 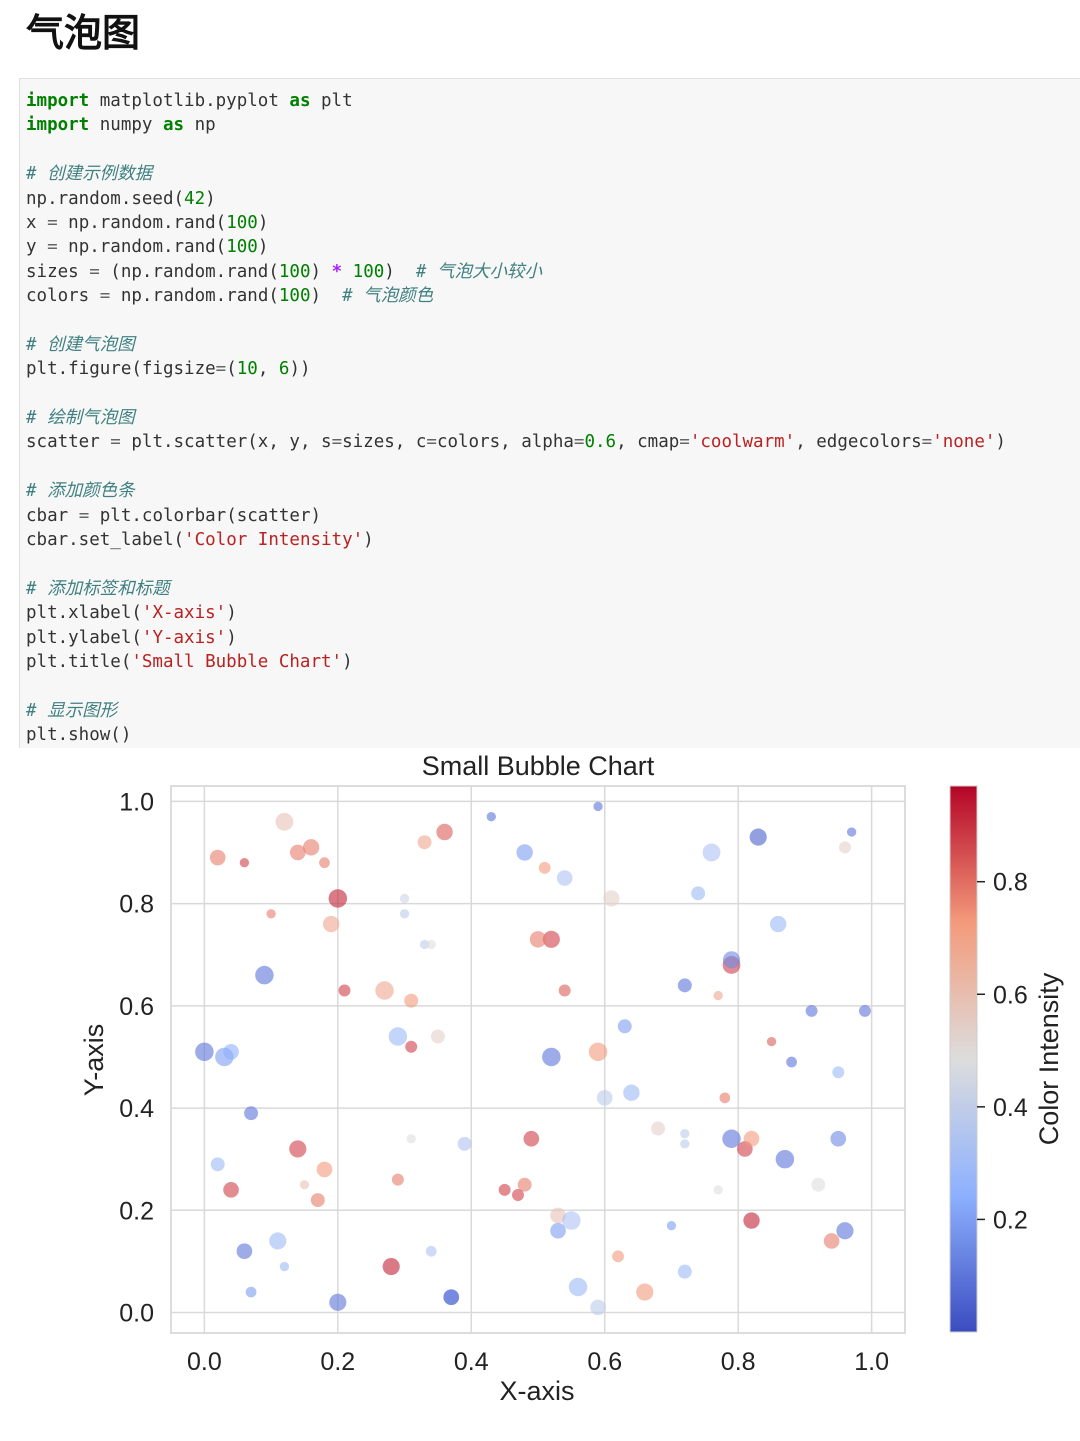 What do you see at coordinates (136, 1314) in the screenshot?
I see `y-tick-label: 0.0` at bounding box center [136, 1314].